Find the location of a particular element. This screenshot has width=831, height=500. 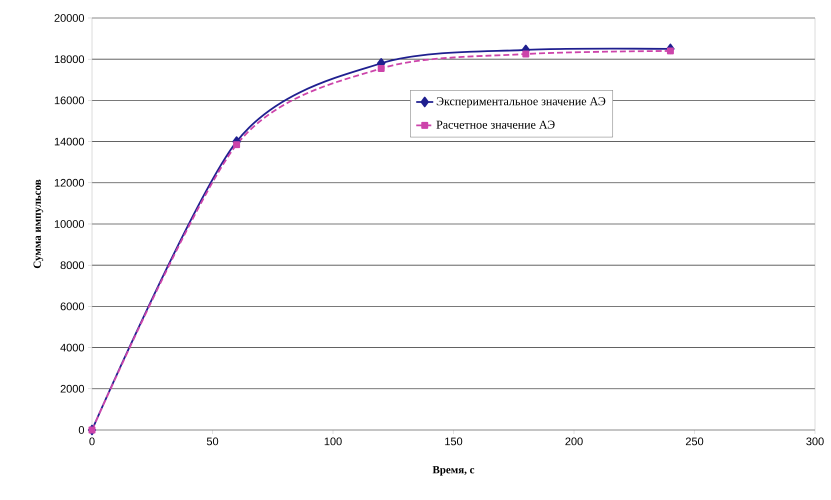

x-tick-label: 150 is located at coordinates (453, 442).